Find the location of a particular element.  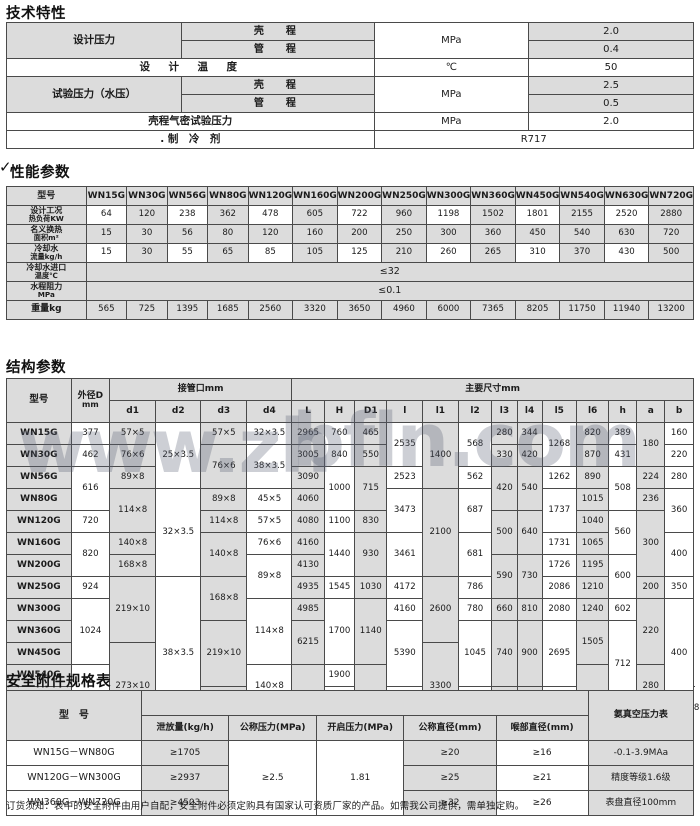

perf-value-cell: 3650 is located at coordinates (359, 310).